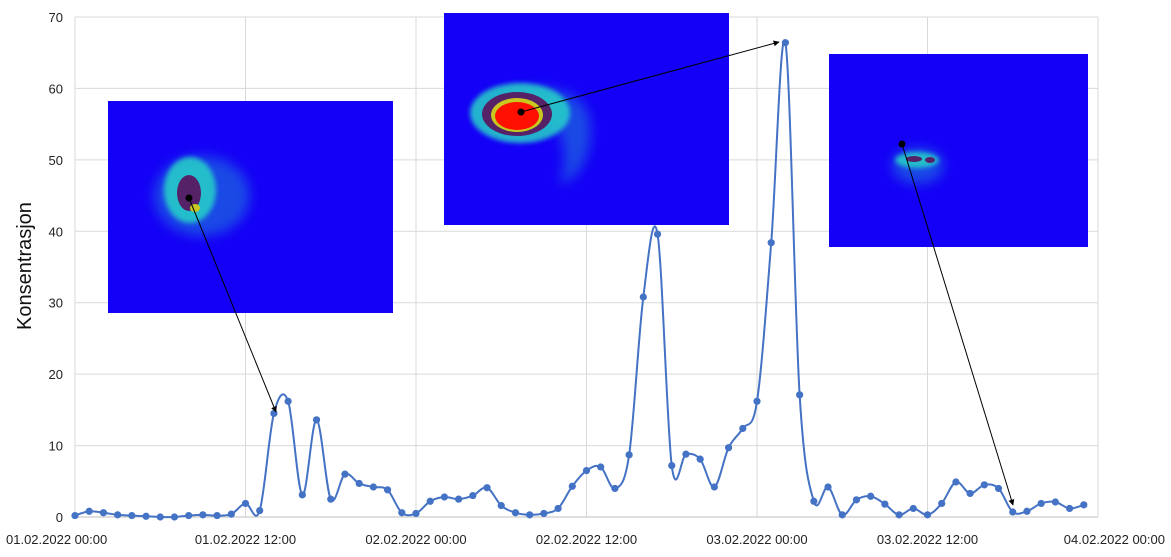 This screenshot has width=1171, height=557. I want to click on y-tick-label: 30, so click(56, 303).